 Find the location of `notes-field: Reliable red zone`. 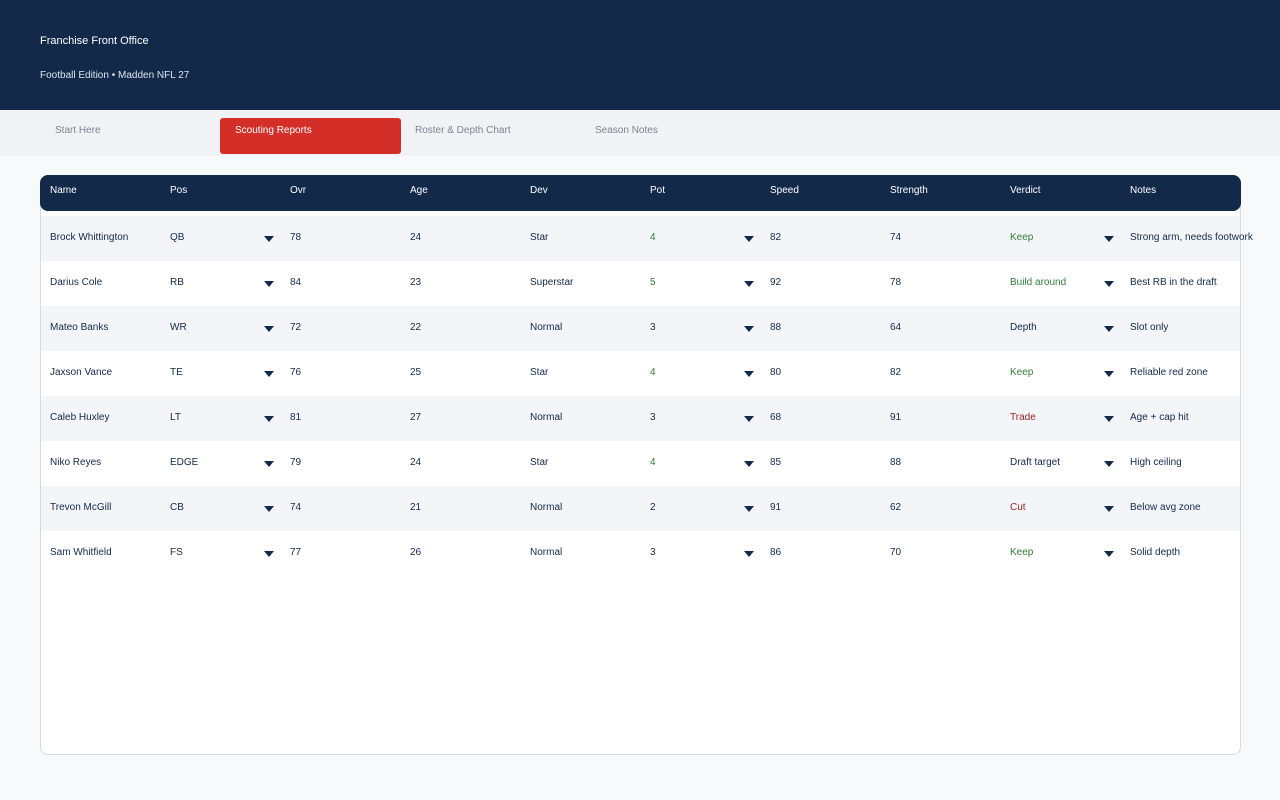

notes-field: Reliable red zone is located at coordinates (1169, 372).